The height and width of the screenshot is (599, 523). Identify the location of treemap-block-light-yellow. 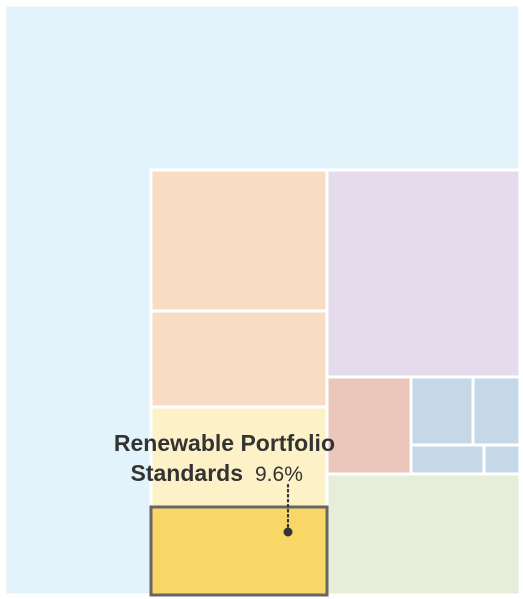
(239, 457).